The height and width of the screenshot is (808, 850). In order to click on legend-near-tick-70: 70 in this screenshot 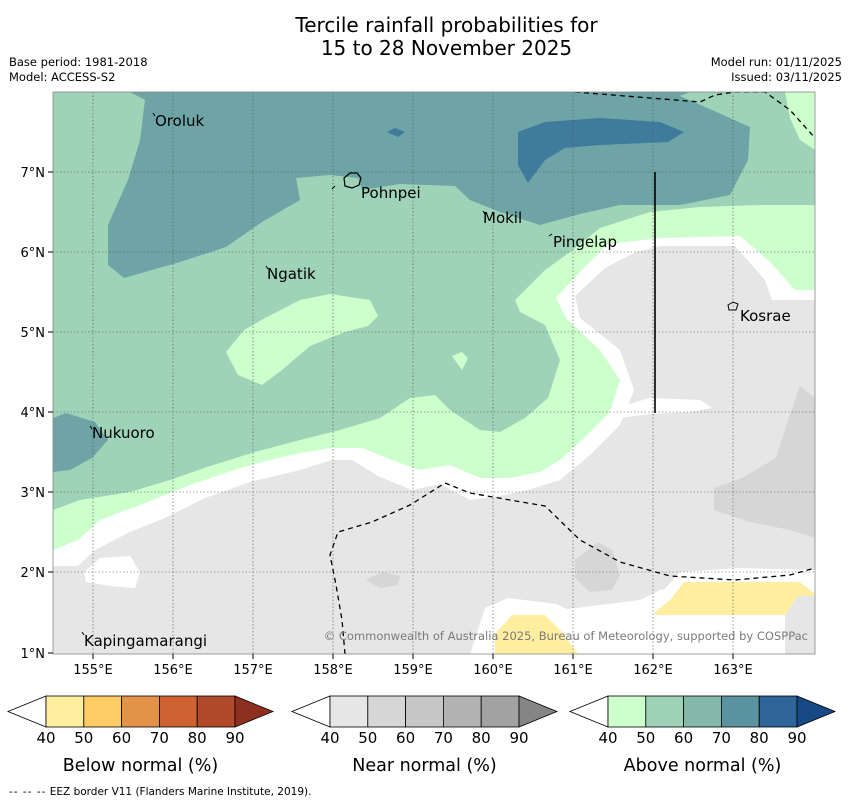, I will do `click(443, 738)`.